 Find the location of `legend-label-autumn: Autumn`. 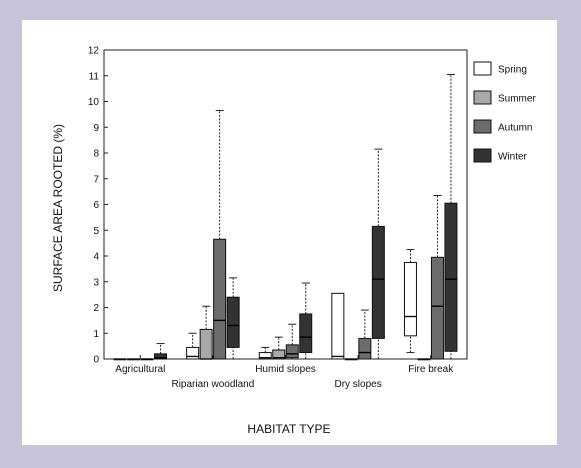

legend-label-autumn: Autumn is located at coordinates (515, 128).